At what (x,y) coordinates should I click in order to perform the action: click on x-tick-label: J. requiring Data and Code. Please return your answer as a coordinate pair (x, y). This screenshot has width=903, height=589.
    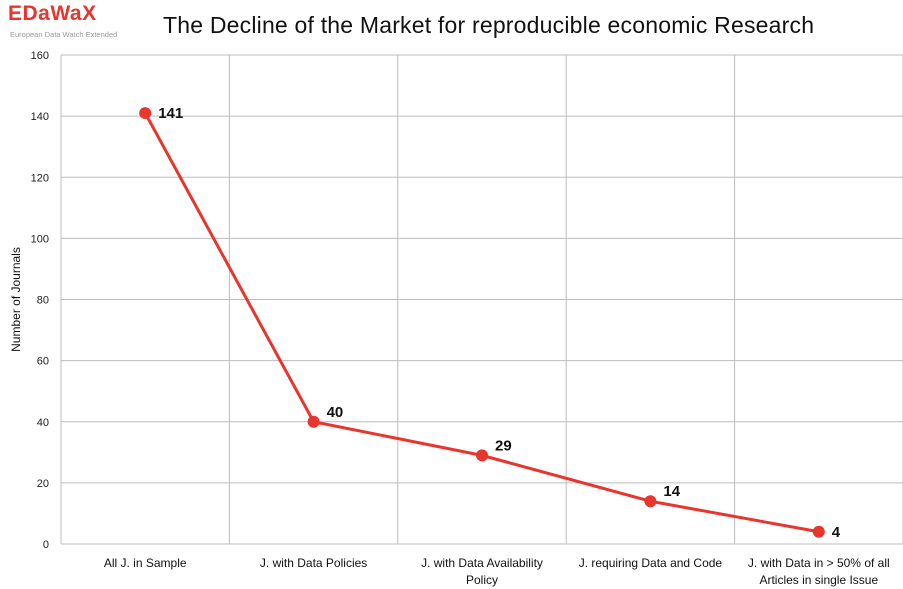
    Looking at the image, I should click on (651, 563).